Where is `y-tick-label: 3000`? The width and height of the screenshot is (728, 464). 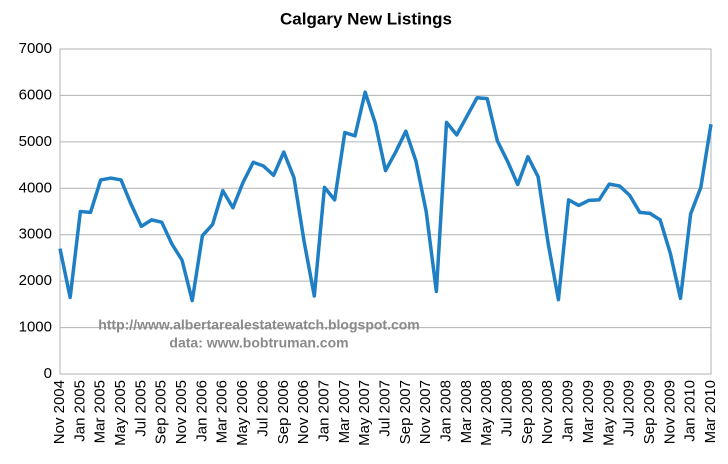 y-tick-label: 3000 is located at coordinates (35, 234).